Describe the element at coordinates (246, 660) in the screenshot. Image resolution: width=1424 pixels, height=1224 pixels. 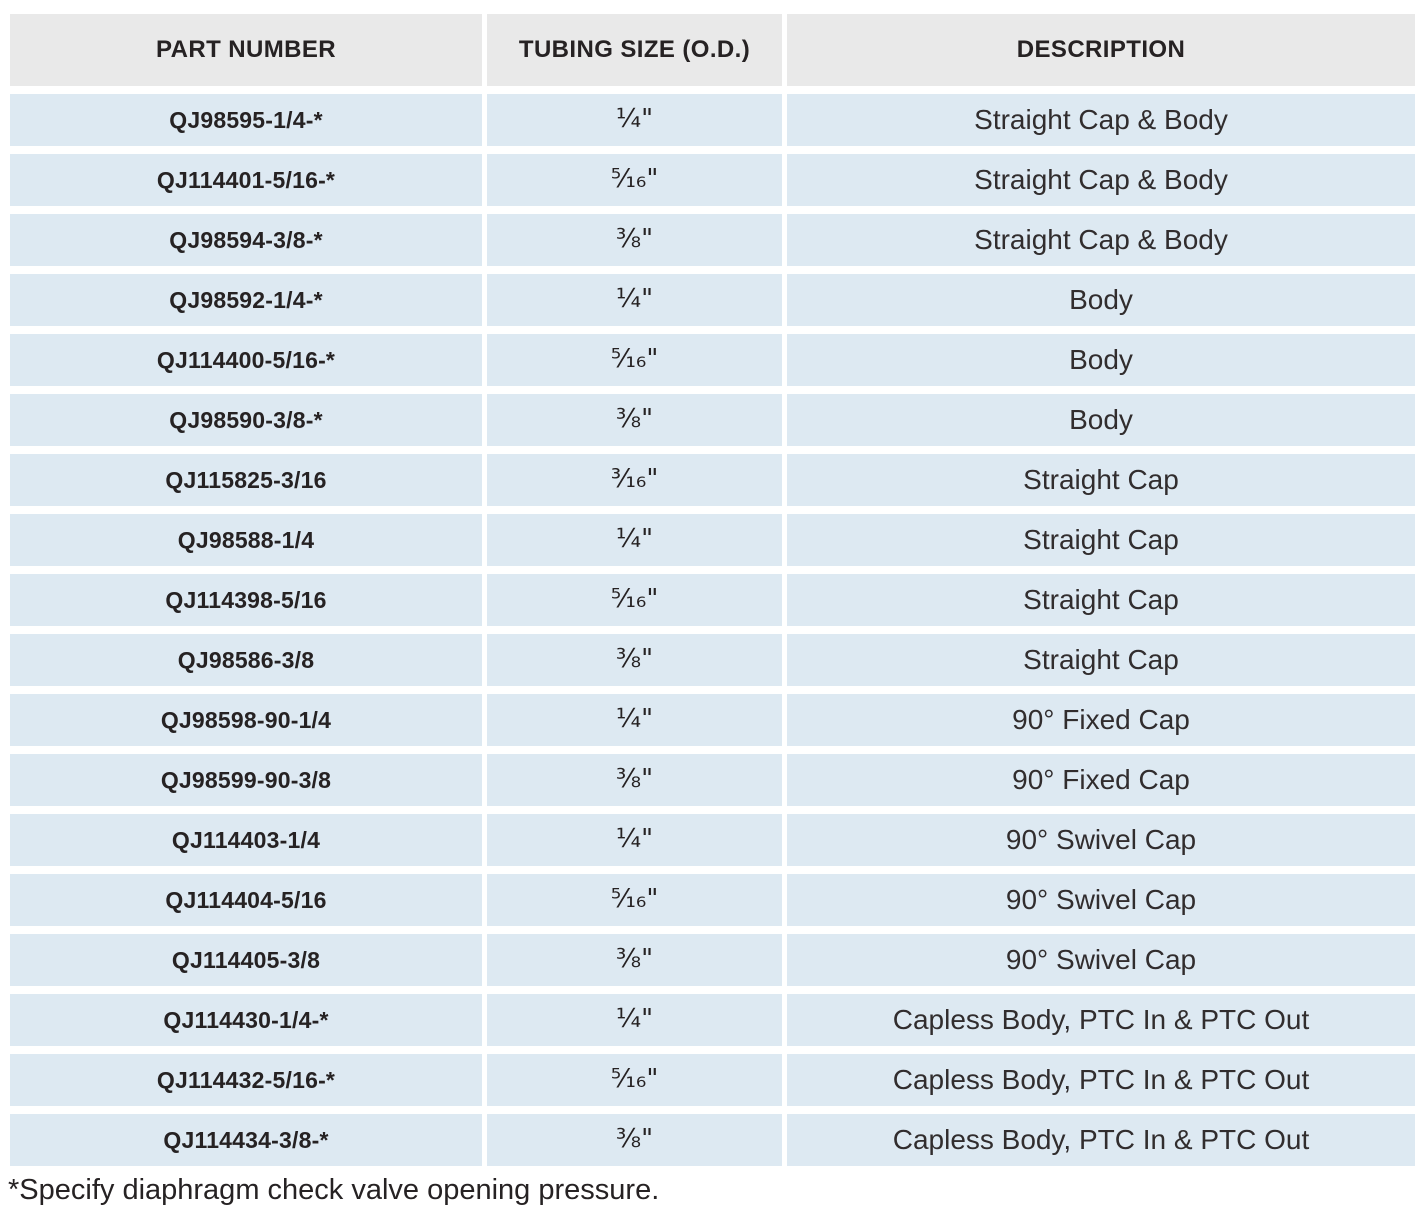
I see `part-number-cell: QJ98586-3/8` at that location.